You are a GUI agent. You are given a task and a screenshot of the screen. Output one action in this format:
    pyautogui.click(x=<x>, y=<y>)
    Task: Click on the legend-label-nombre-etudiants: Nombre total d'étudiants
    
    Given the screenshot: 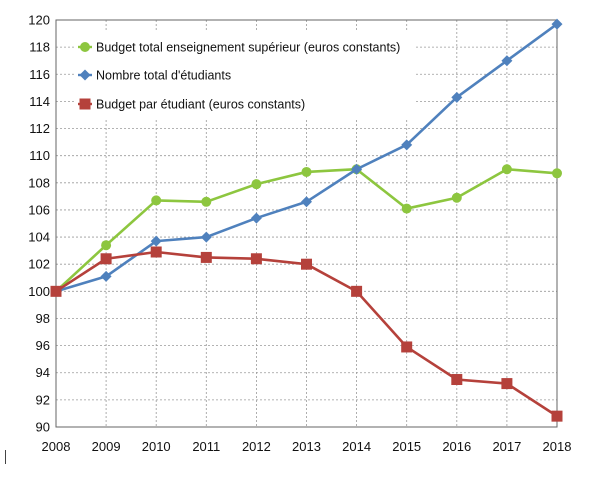 What is the action you would take?
    pyautogui.click(x=163, y=76)
    